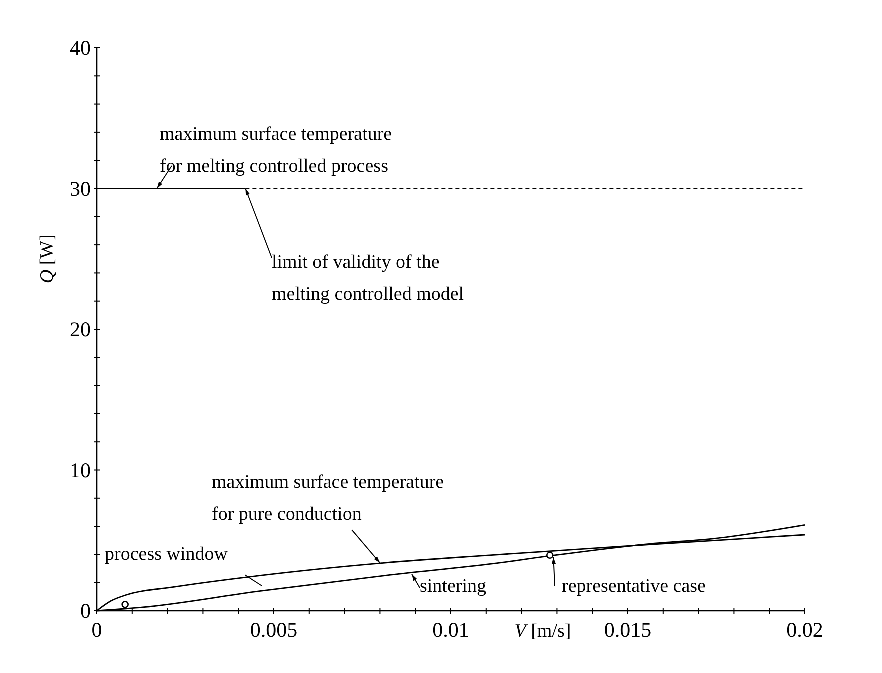 The image size is (882, 673). What do you see at coordinates (276, 150) in the screenshot?
I see `annotation: maximum surface temperature for melting controlled process` at bounding box center [276, 150].